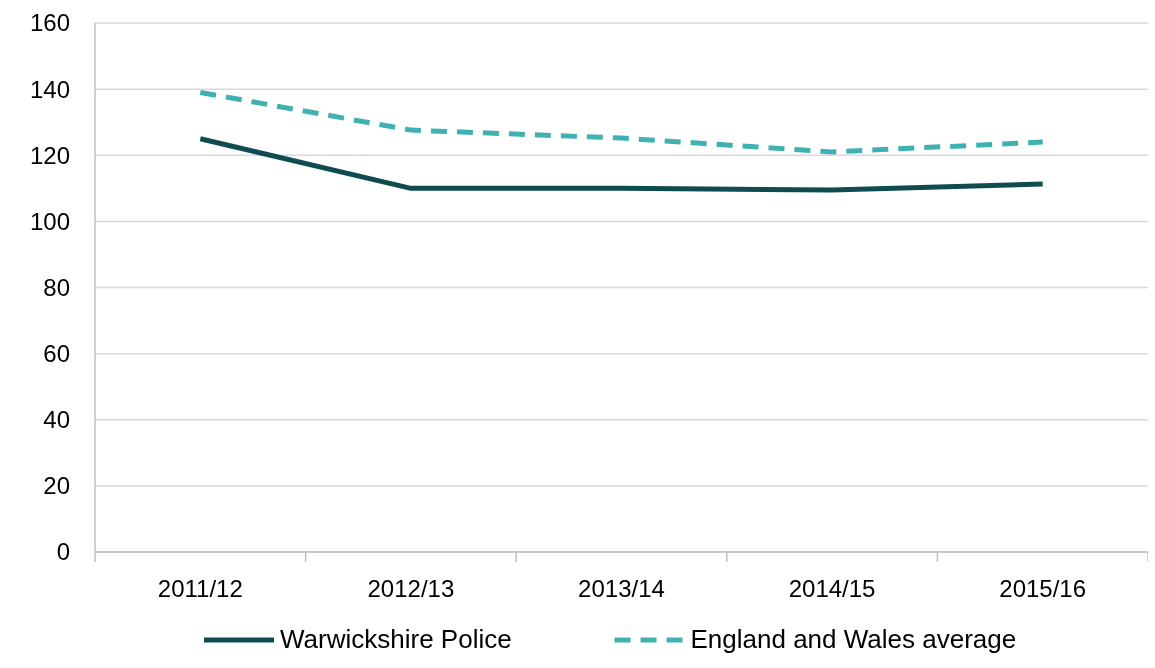 This screenshot has height=668, width=1155. I want to click on x-tick-label: 2011/12, so click(200, 588).